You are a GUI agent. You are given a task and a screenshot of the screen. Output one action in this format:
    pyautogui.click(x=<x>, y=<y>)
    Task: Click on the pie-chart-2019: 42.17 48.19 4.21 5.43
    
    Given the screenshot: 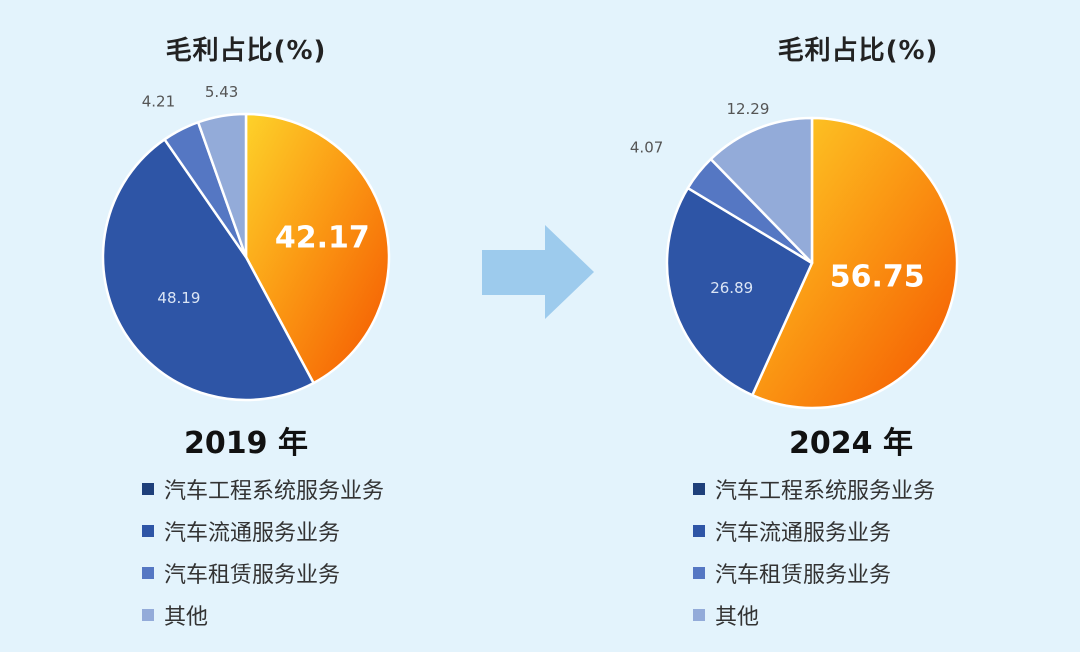 What is the action you would take?
    pyautogui.click(x=246, y=242)
    